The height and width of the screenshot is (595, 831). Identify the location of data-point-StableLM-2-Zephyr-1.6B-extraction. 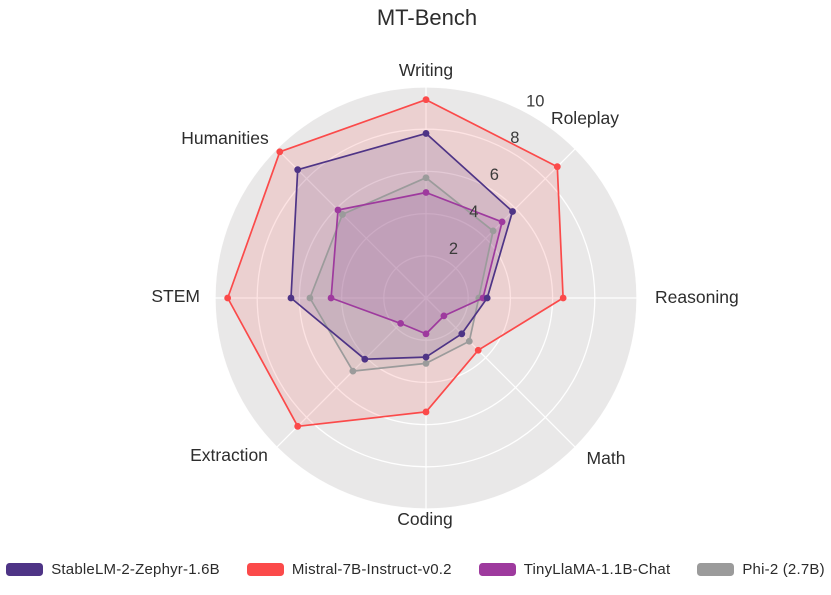
(365, 359).